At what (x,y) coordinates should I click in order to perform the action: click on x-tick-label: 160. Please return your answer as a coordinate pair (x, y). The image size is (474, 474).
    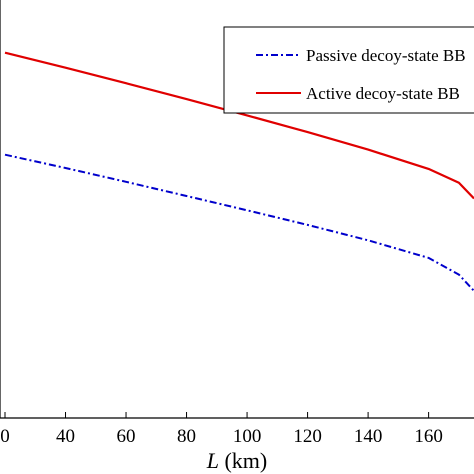
    Looking at the image, I should click on (428, 436).